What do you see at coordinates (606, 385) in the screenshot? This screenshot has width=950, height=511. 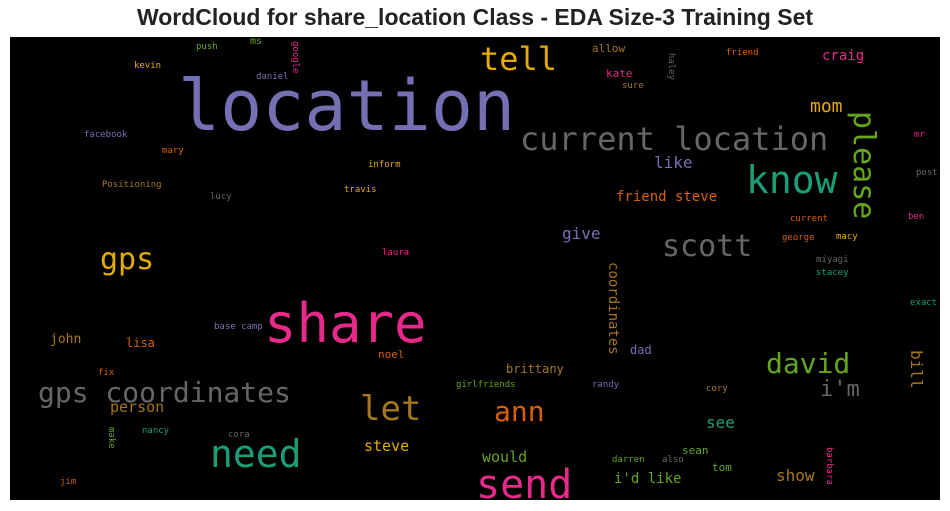 I see `word: randy` at bounding box center [606, 385].